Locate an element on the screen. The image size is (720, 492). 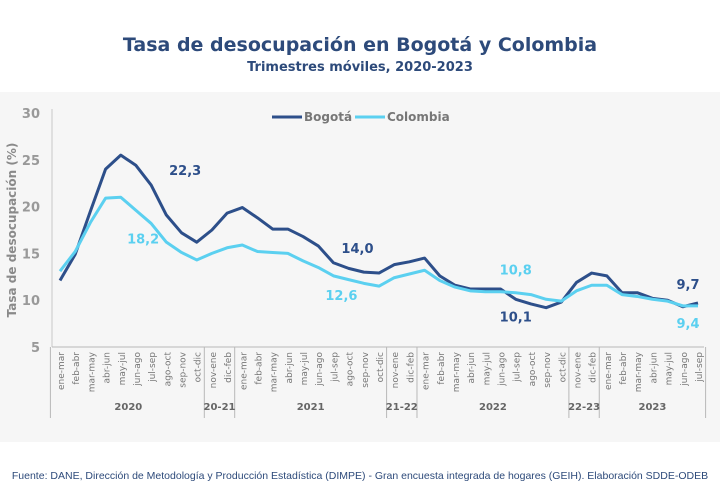
x-group-label: 20-21 is located at coordinates (220, 407).